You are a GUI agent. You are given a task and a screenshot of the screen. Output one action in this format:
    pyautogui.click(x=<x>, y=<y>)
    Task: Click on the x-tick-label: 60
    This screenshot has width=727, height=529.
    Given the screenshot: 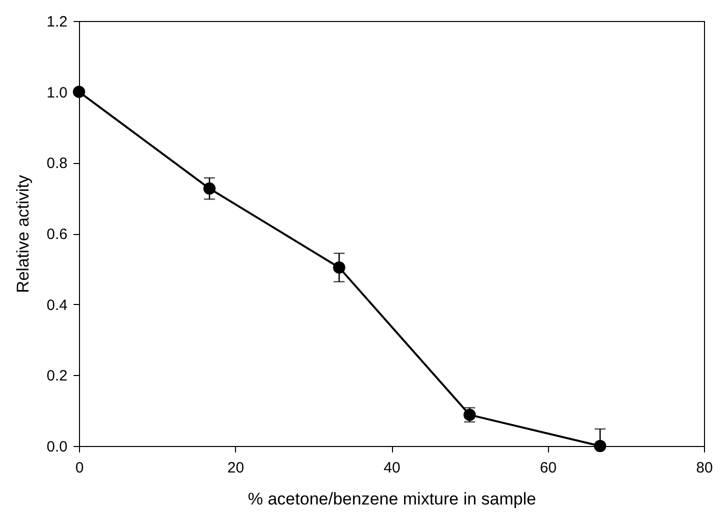 What is the action you would take?
    pyautogui.click(x=548, y=468)
    